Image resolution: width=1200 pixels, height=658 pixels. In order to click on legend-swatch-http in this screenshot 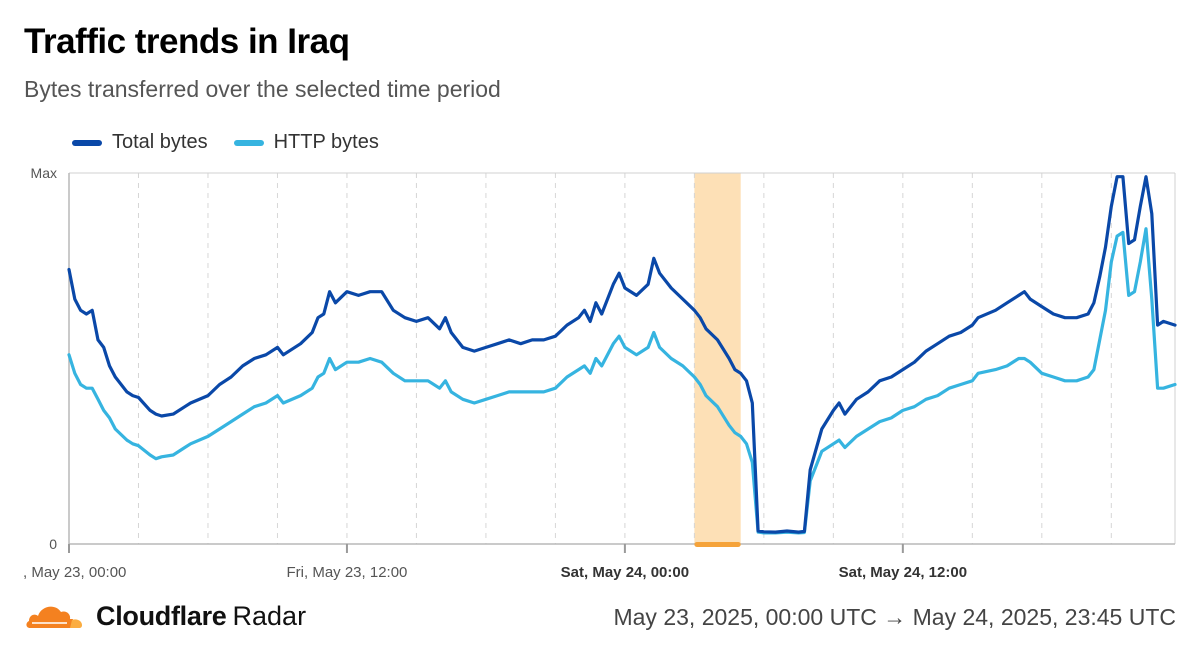, I will do `click(248, 142)`.